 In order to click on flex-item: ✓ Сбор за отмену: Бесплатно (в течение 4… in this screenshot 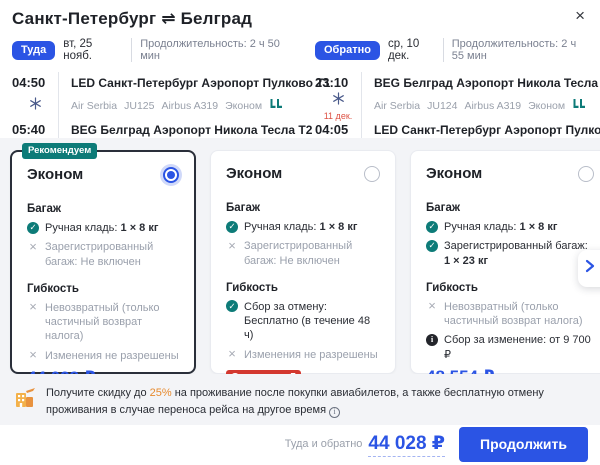, I will do `click(303, 321)`.